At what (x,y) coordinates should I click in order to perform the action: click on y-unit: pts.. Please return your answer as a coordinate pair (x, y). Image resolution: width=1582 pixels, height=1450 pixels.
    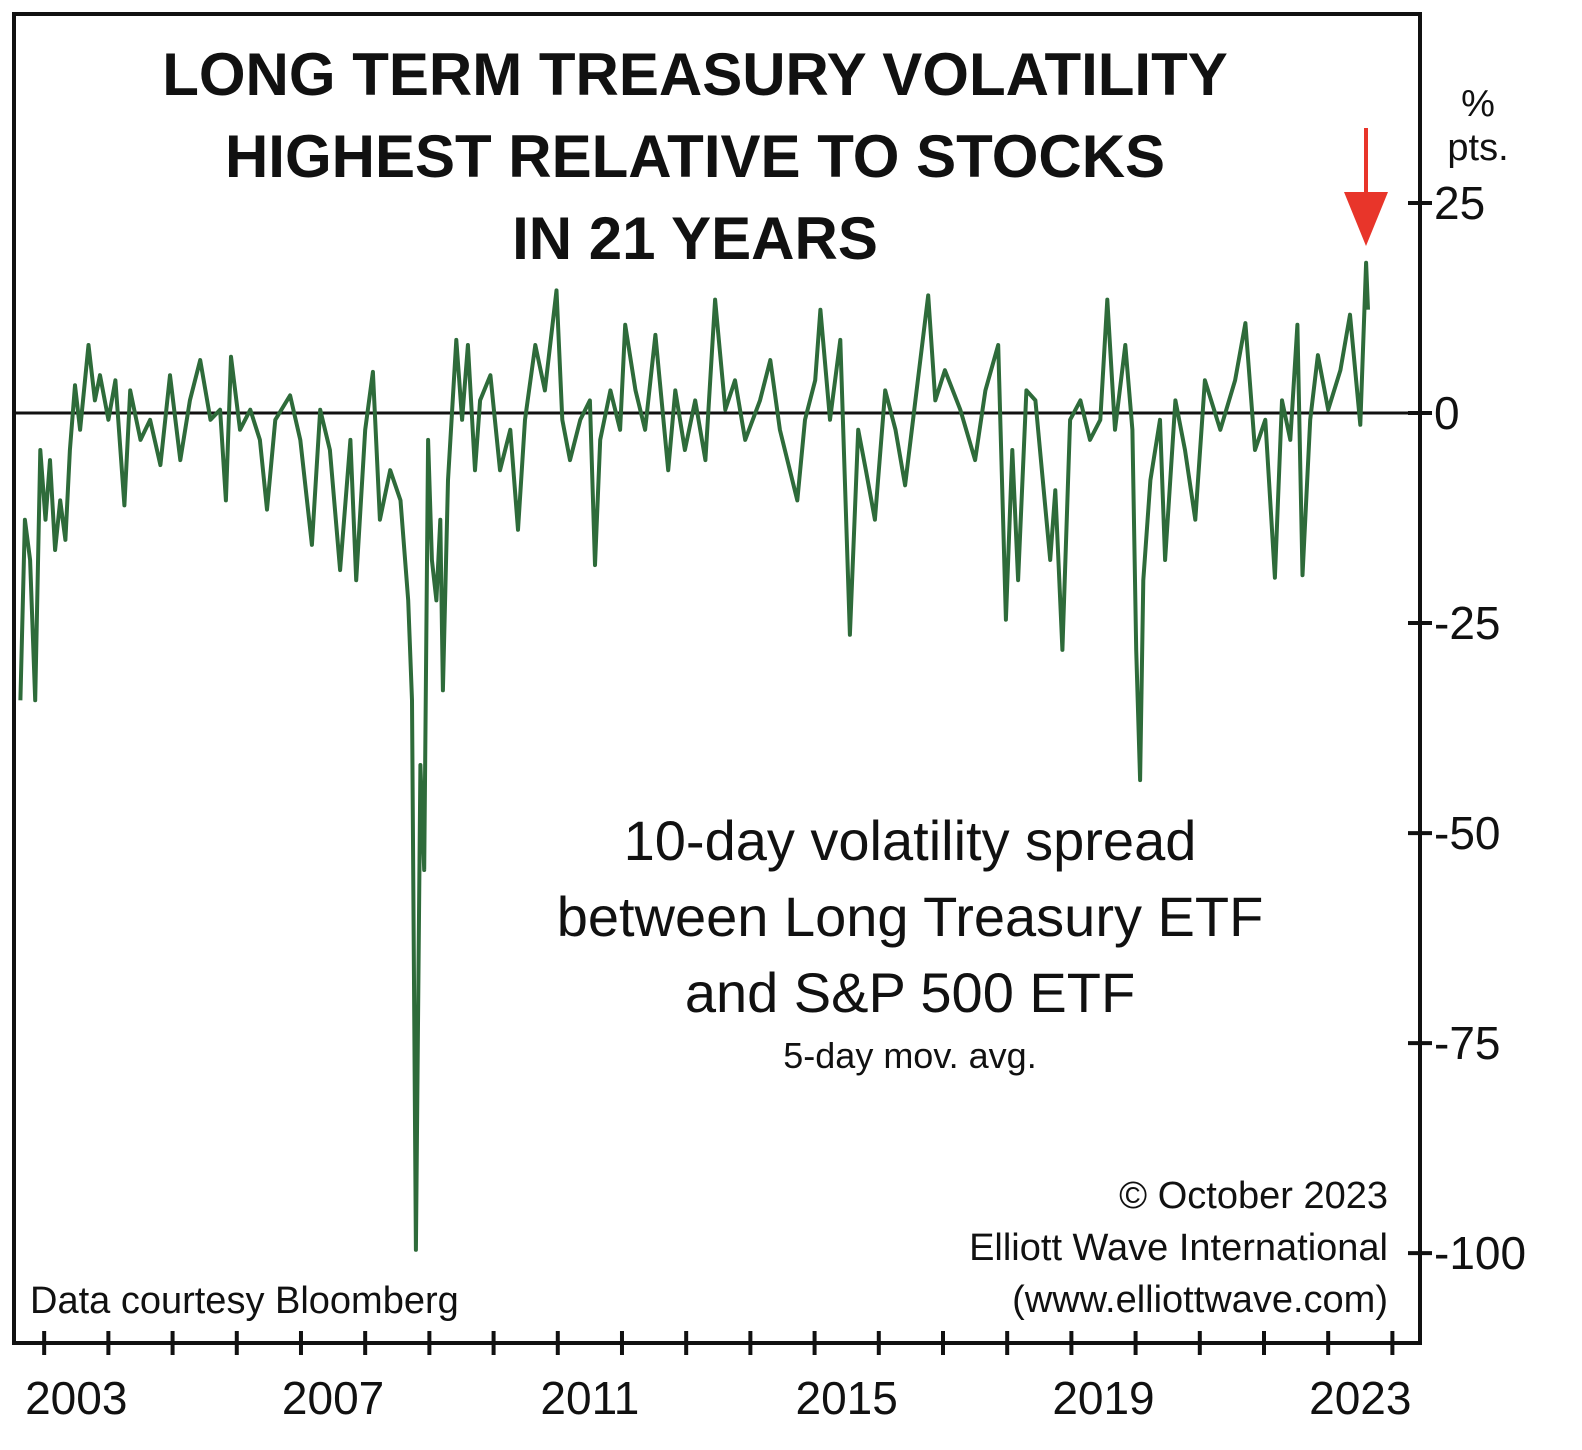
    Looking at the image, I should click on (1477, 148).